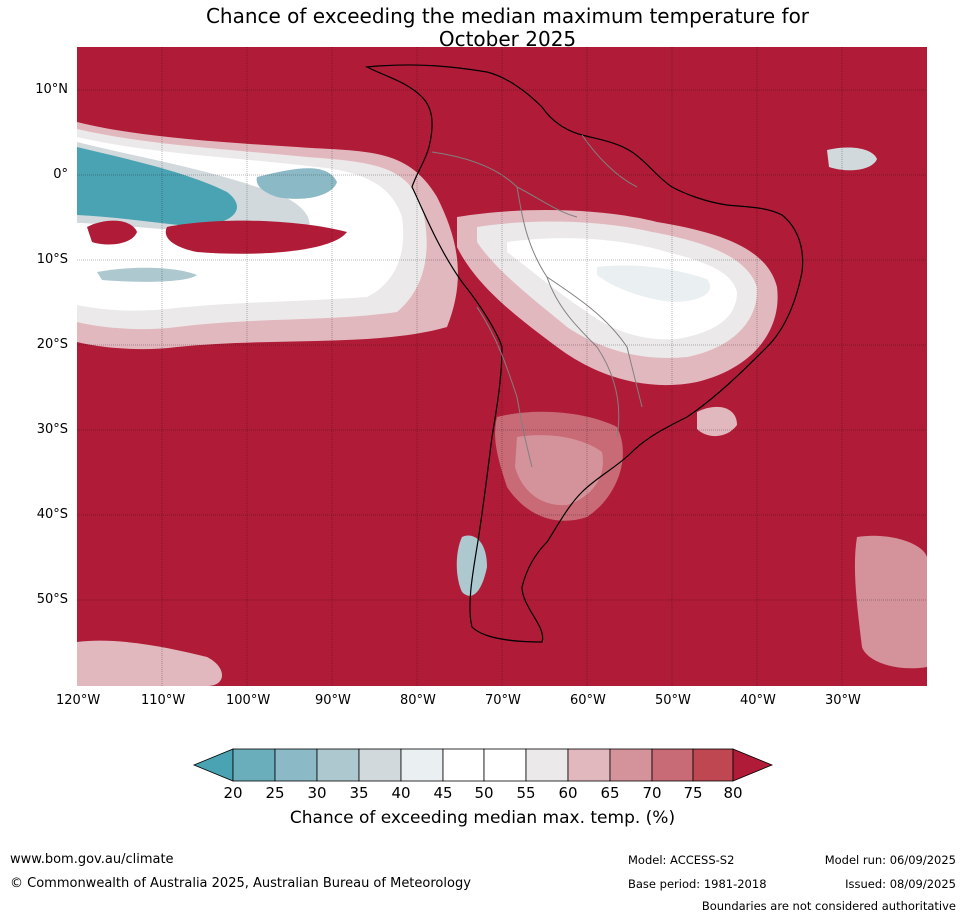 Image resolution: width=965 pixels, height=919 pixels. Describe the element at coordinates (78, 700) in the screenshot. I see `lon-tick-120w: 120°W` at that location.